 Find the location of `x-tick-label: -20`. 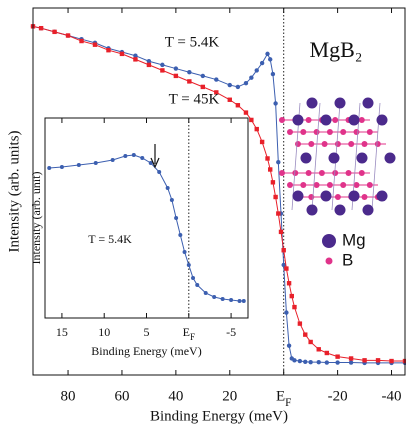

x-tick-label: -20 is located at coordinates (338, 396).